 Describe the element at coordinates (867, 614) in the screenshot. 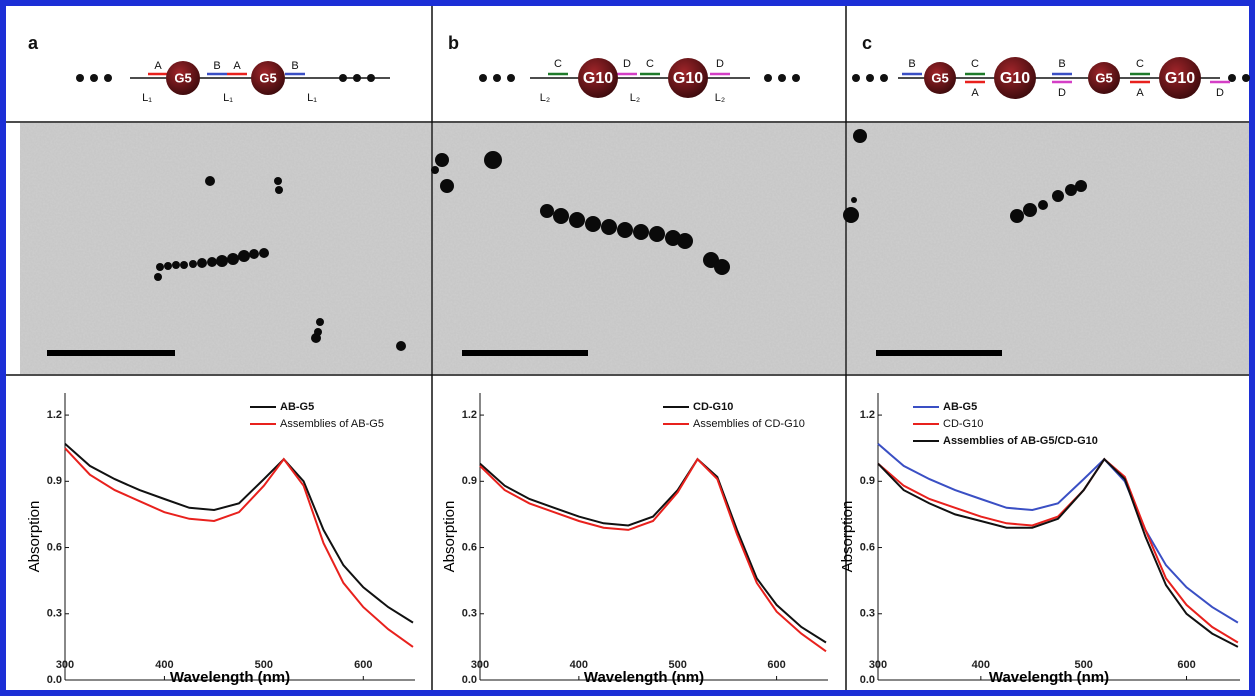

I see `y-tick-label: 0.3` at that location.